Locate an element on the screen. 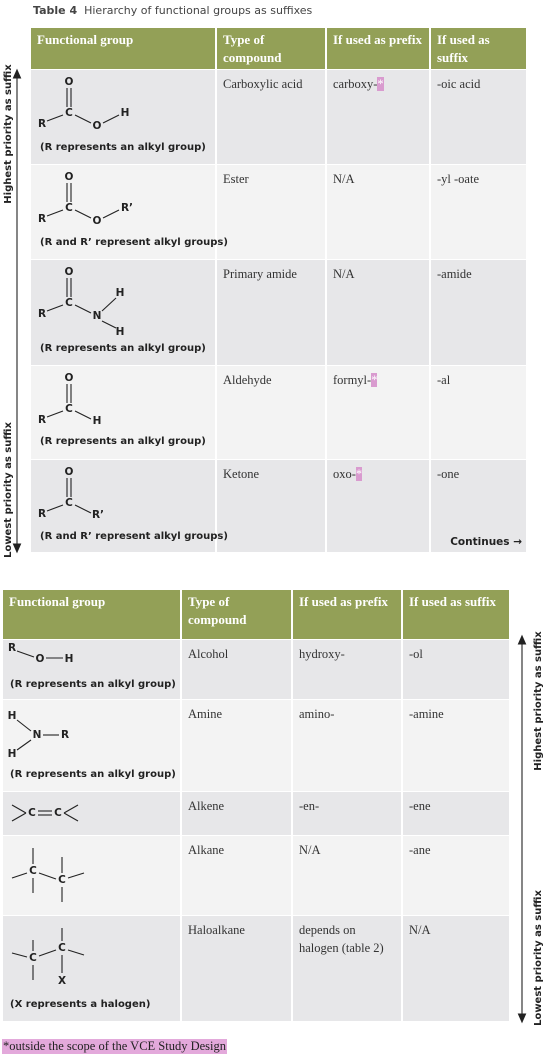 The height and width of the screenshot is (1055, 553). compound-text: Amine is located at coordinates (205, 714).